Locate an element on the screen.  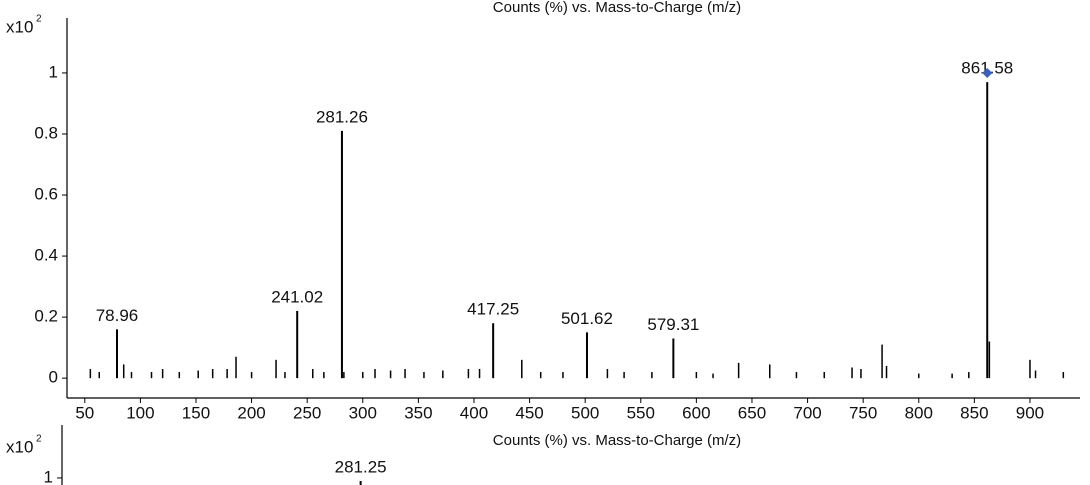
peak-label: 241.02 is located at coordinates (297, 296).